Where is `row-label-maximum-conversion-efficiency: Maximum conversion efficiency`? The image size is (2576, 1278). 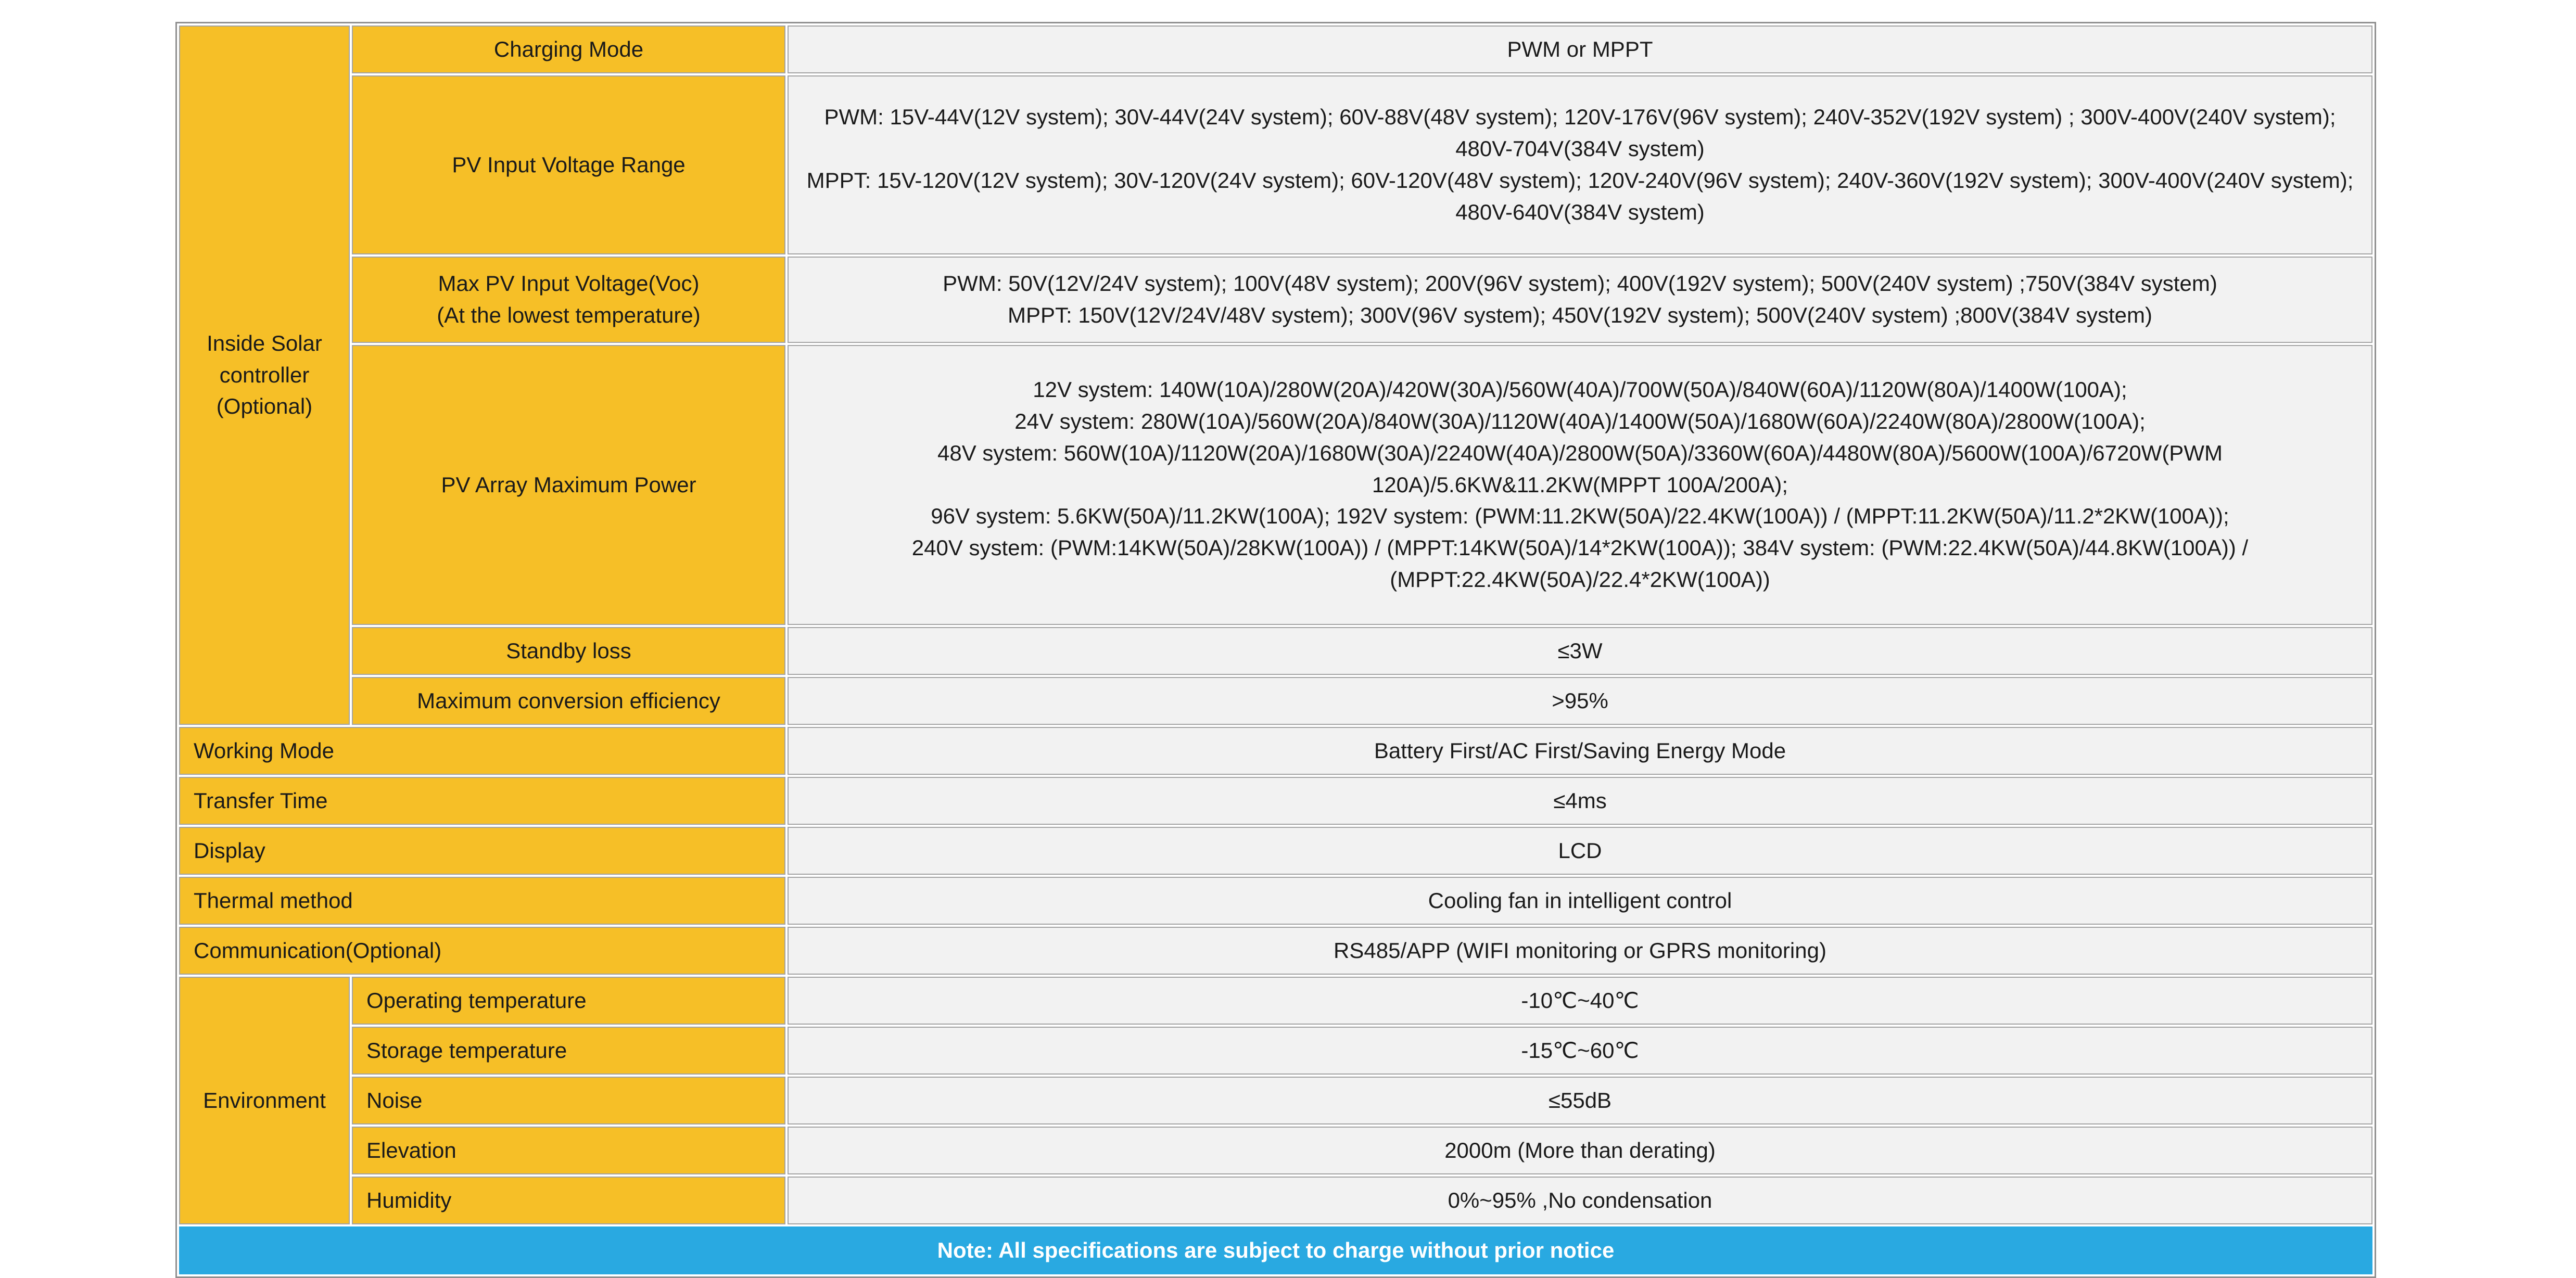 row-label-maximum-conversion-efficiency: Maximum conversion efficiency is located at coordinates (568, 701).